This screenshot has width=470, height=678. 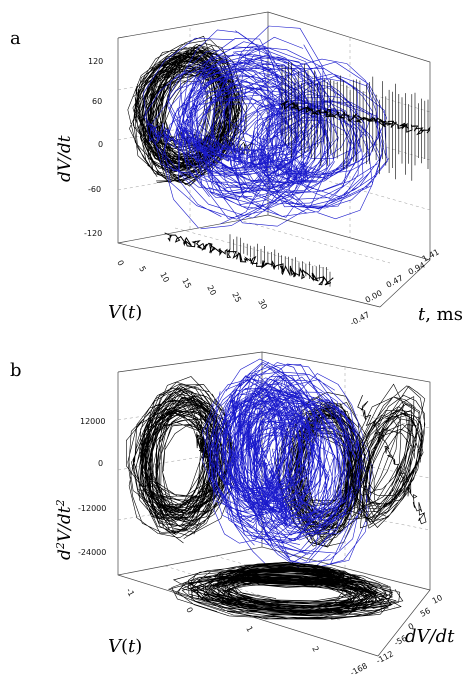 What do you see at coordinates (236, 297) in the screenshot?
I see `panel-a-x-tick: 25` at bounding box center [236, 297].